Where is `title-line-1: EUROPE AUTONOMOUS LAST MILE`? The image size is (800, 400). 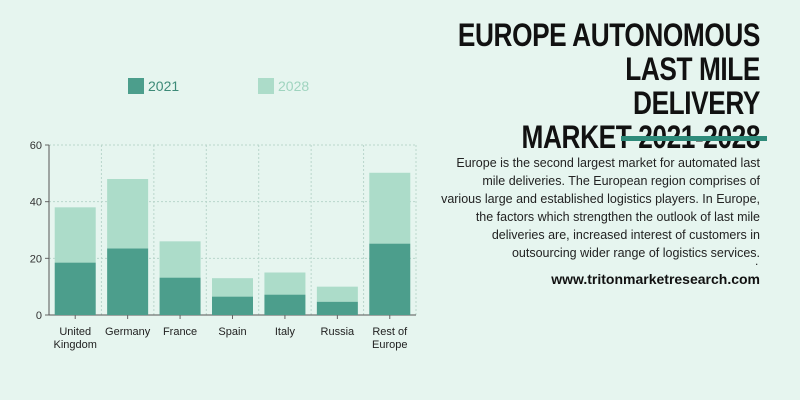 title-line-1: EUROPE AUTONOMOUS LAST MILE is located at coordinates (609, 52).